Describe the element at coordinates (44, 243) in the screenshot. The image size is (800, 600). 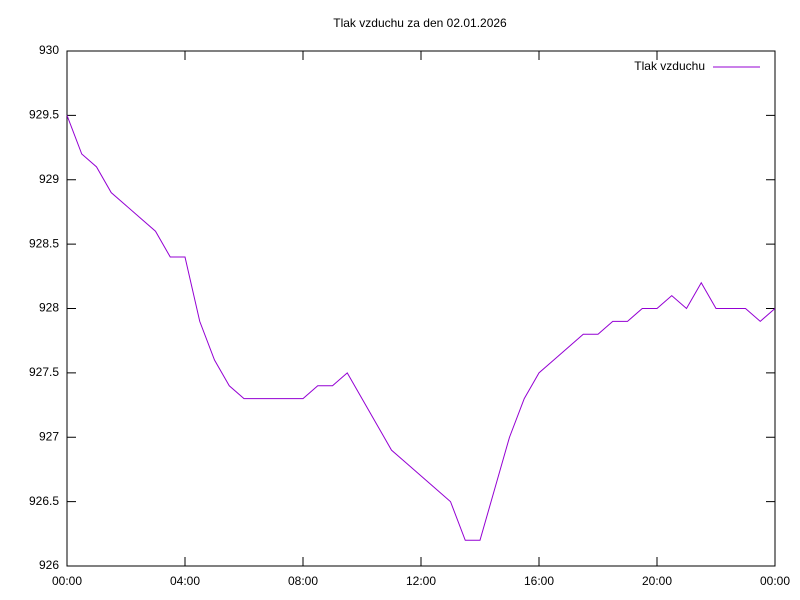
I see `y-tick-label: 928.5` at that location.